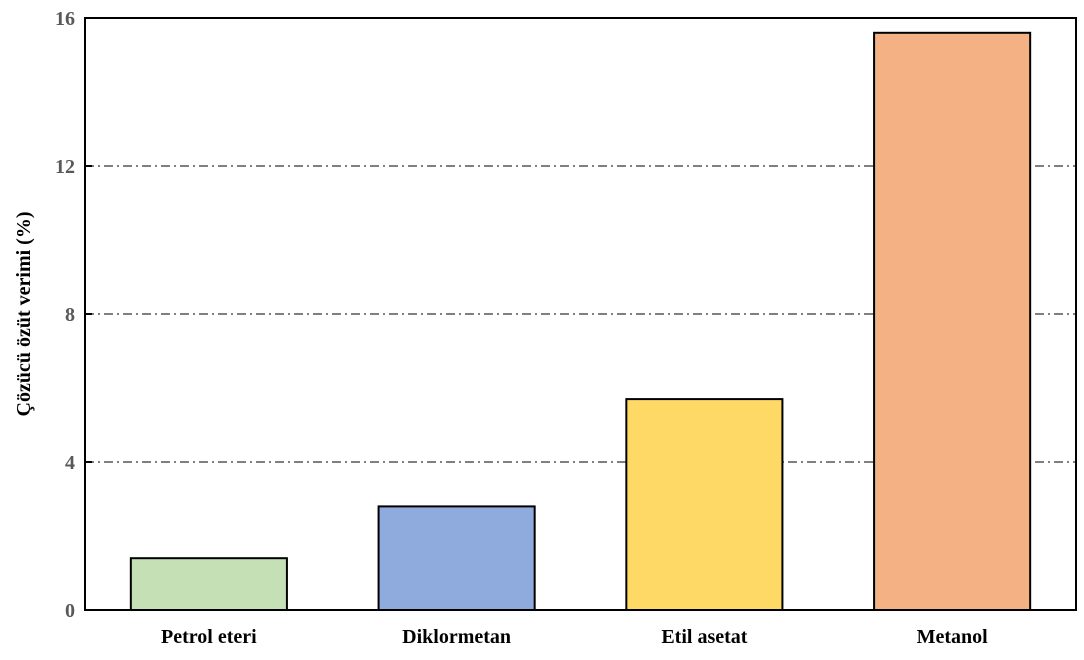 The image size is (1084, 660). I want to click on x-tick-label-1: Diklormetan, so click(456, 637).